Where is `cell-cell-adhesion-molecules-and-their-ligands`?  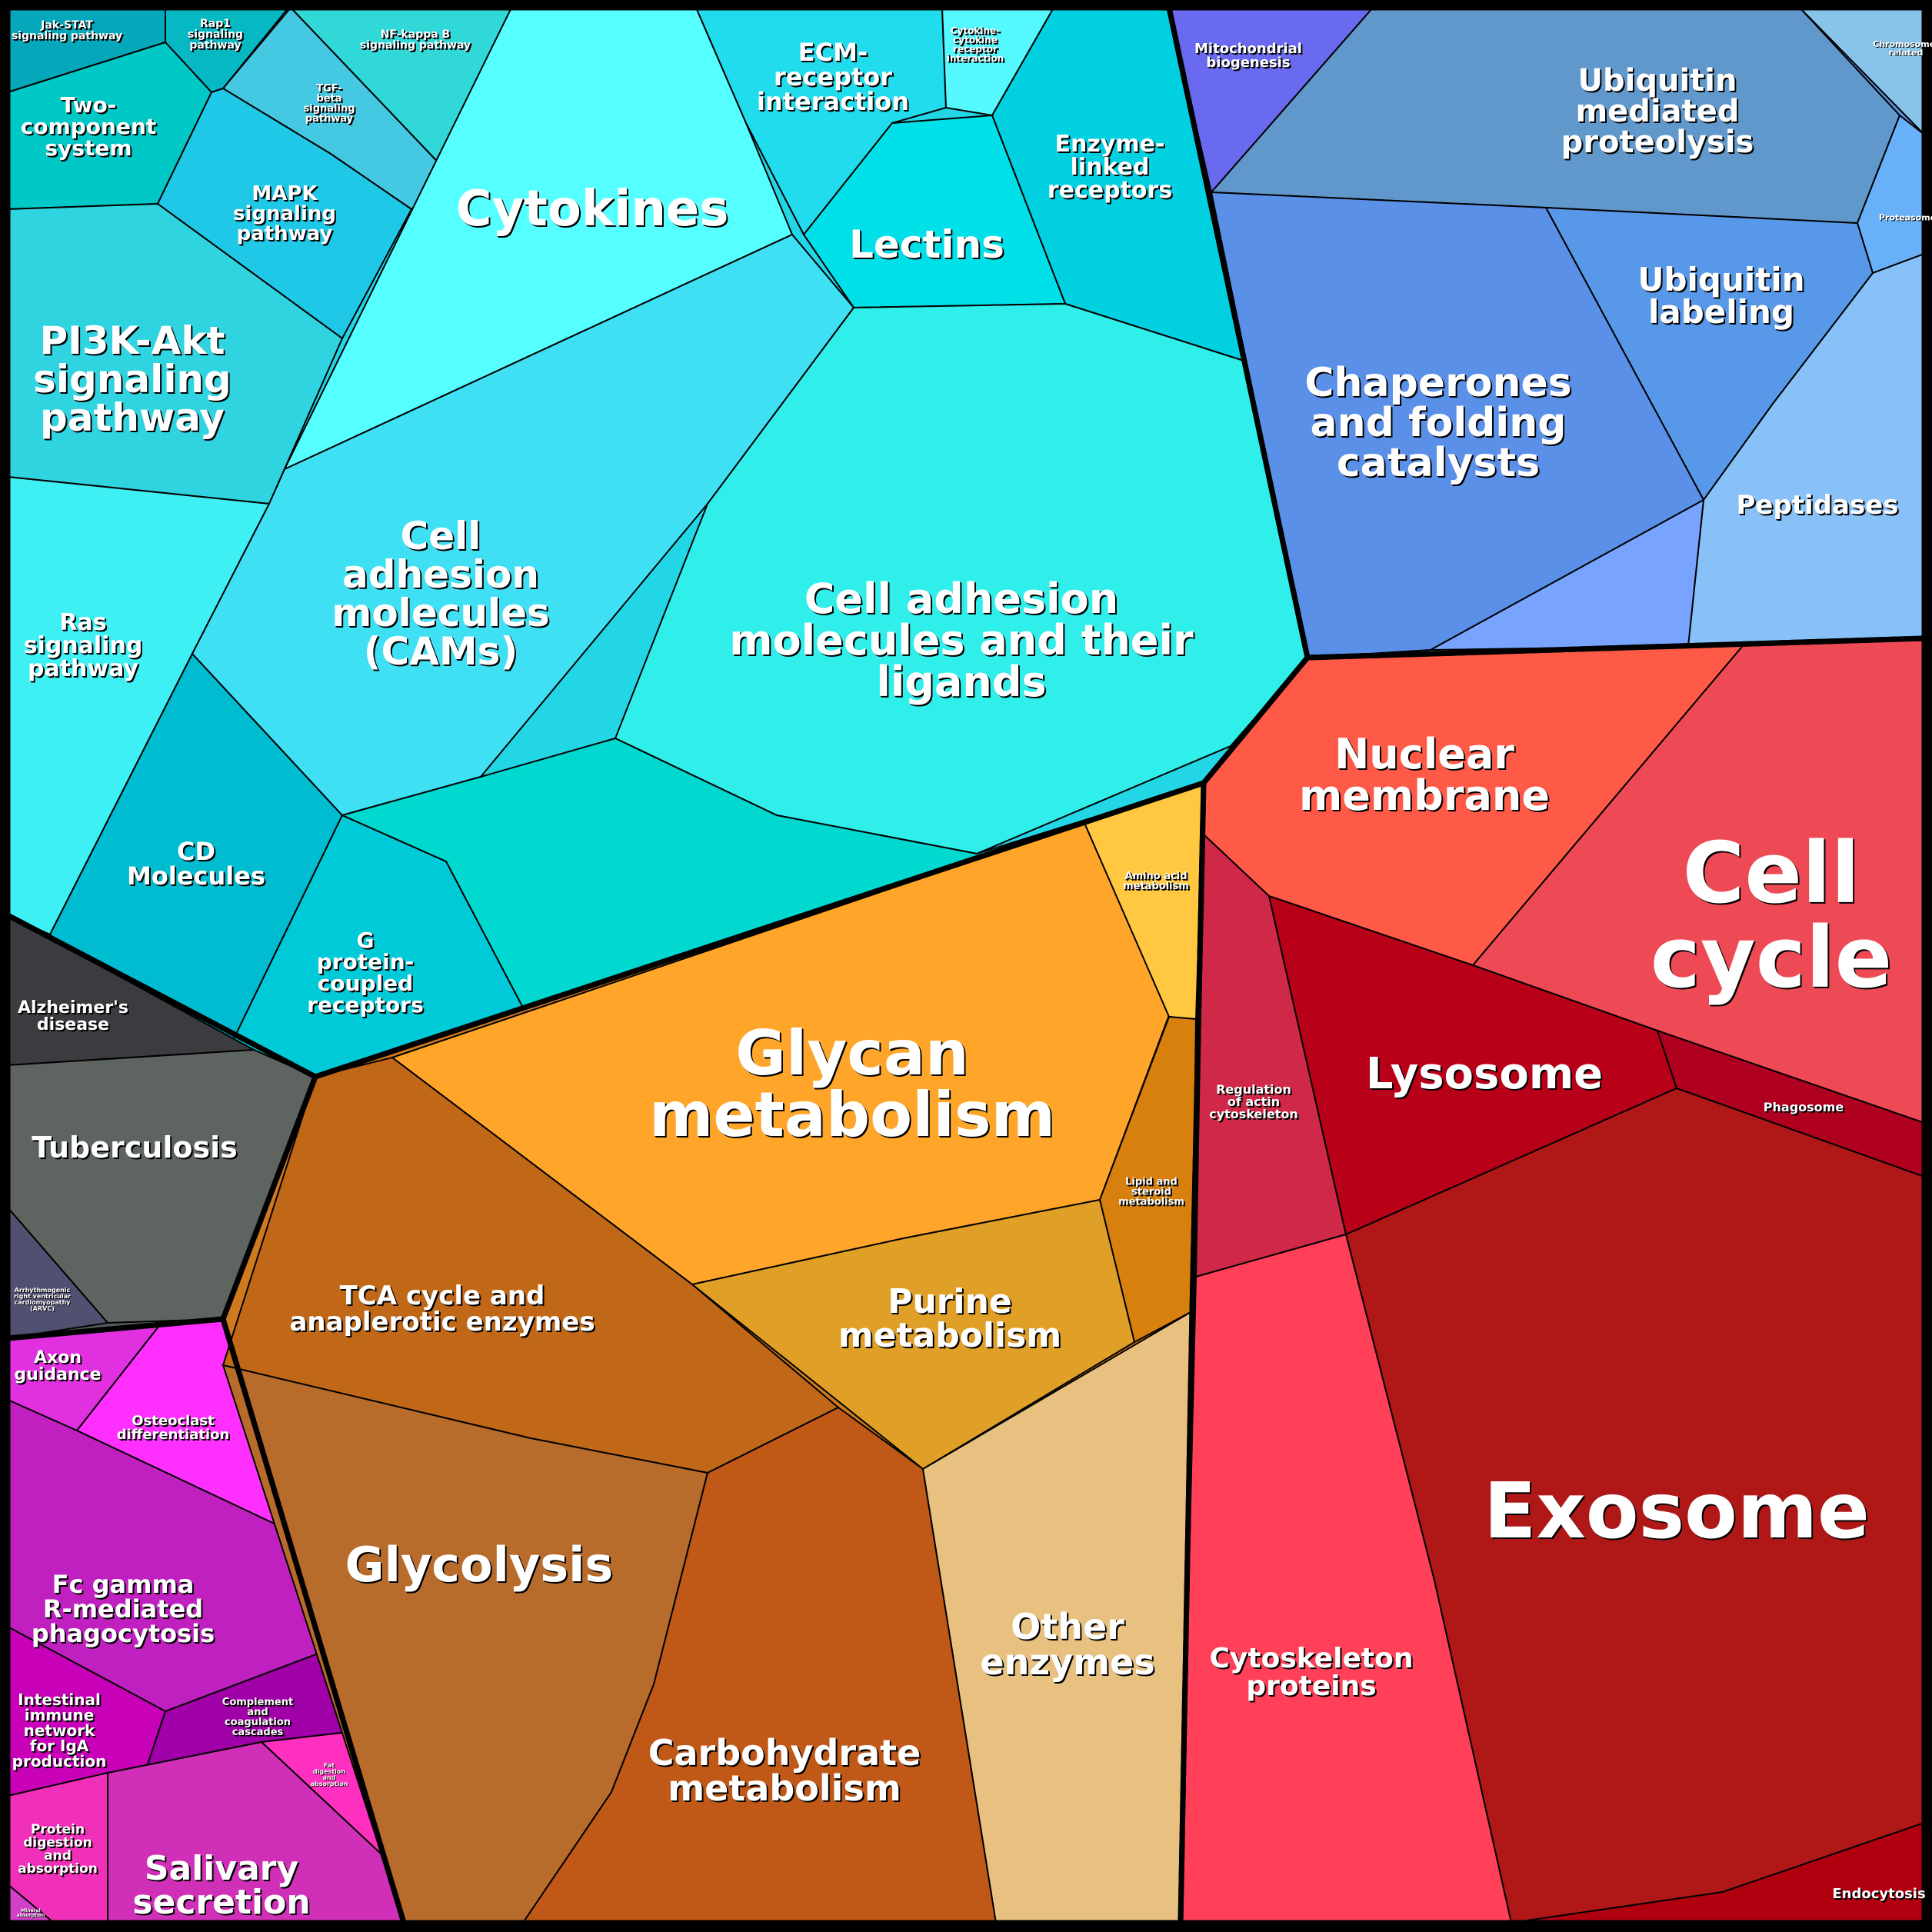
cell-cell-adhesion-molecules-and-their-ligands is located at coordinates (961, 578).